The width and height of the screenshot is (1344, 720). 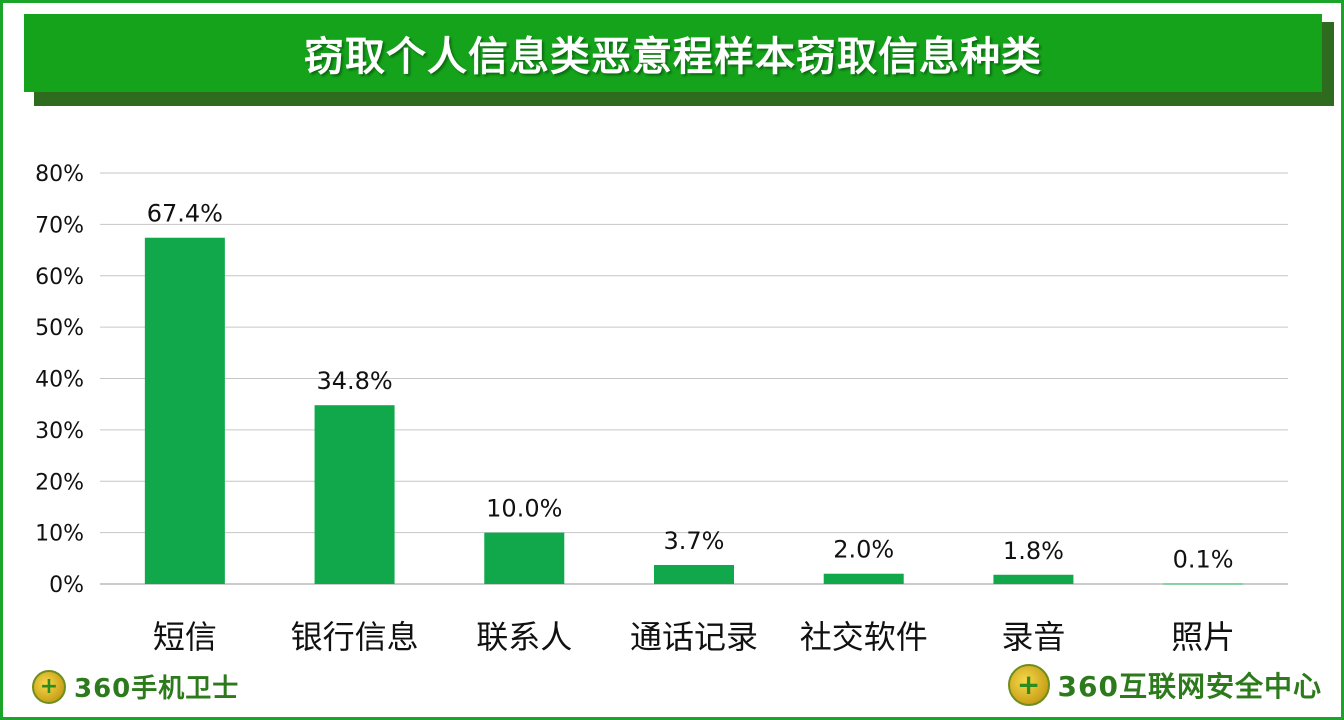 What do you see at coordinates (1189, 686) in the screenshot?
I see `right-brand-text: 360互联网安全中心` at bounding box center [1189, 686].